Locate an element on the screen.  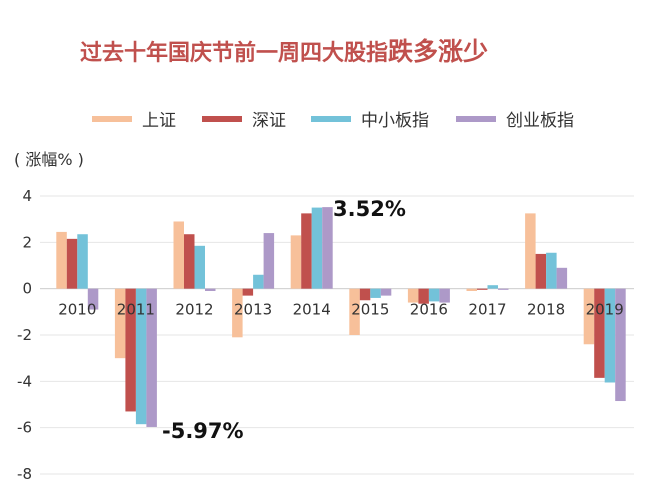
x-tick-label: 2013 is located at coordinates (253, 310).